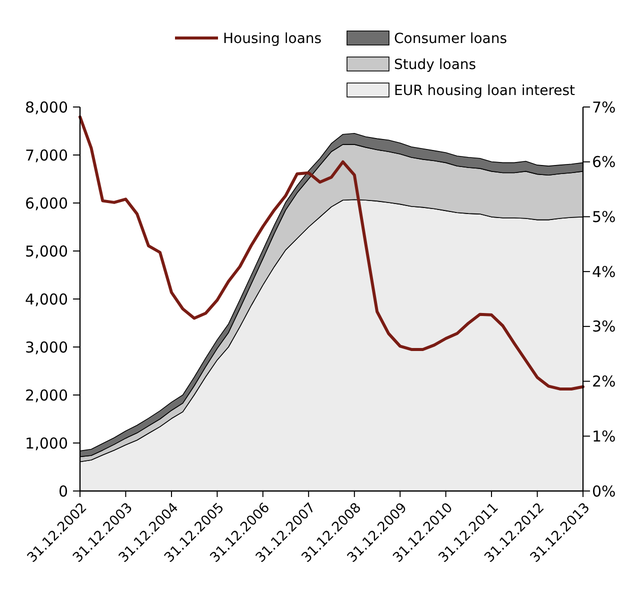 The image size is (623, 590). I want to click on y-tick-label: 3,000, so click(46, 347).